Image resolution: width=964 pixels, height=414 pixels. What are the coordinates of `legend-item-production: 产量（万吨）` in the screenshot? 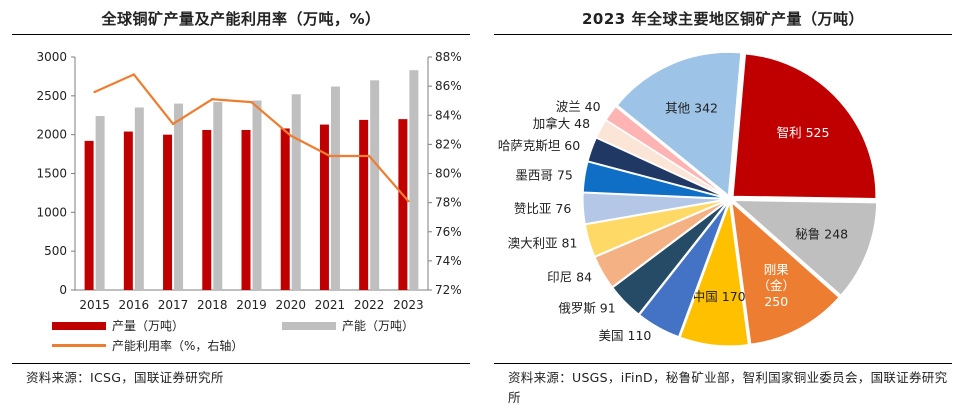 It's located at (118, 325).